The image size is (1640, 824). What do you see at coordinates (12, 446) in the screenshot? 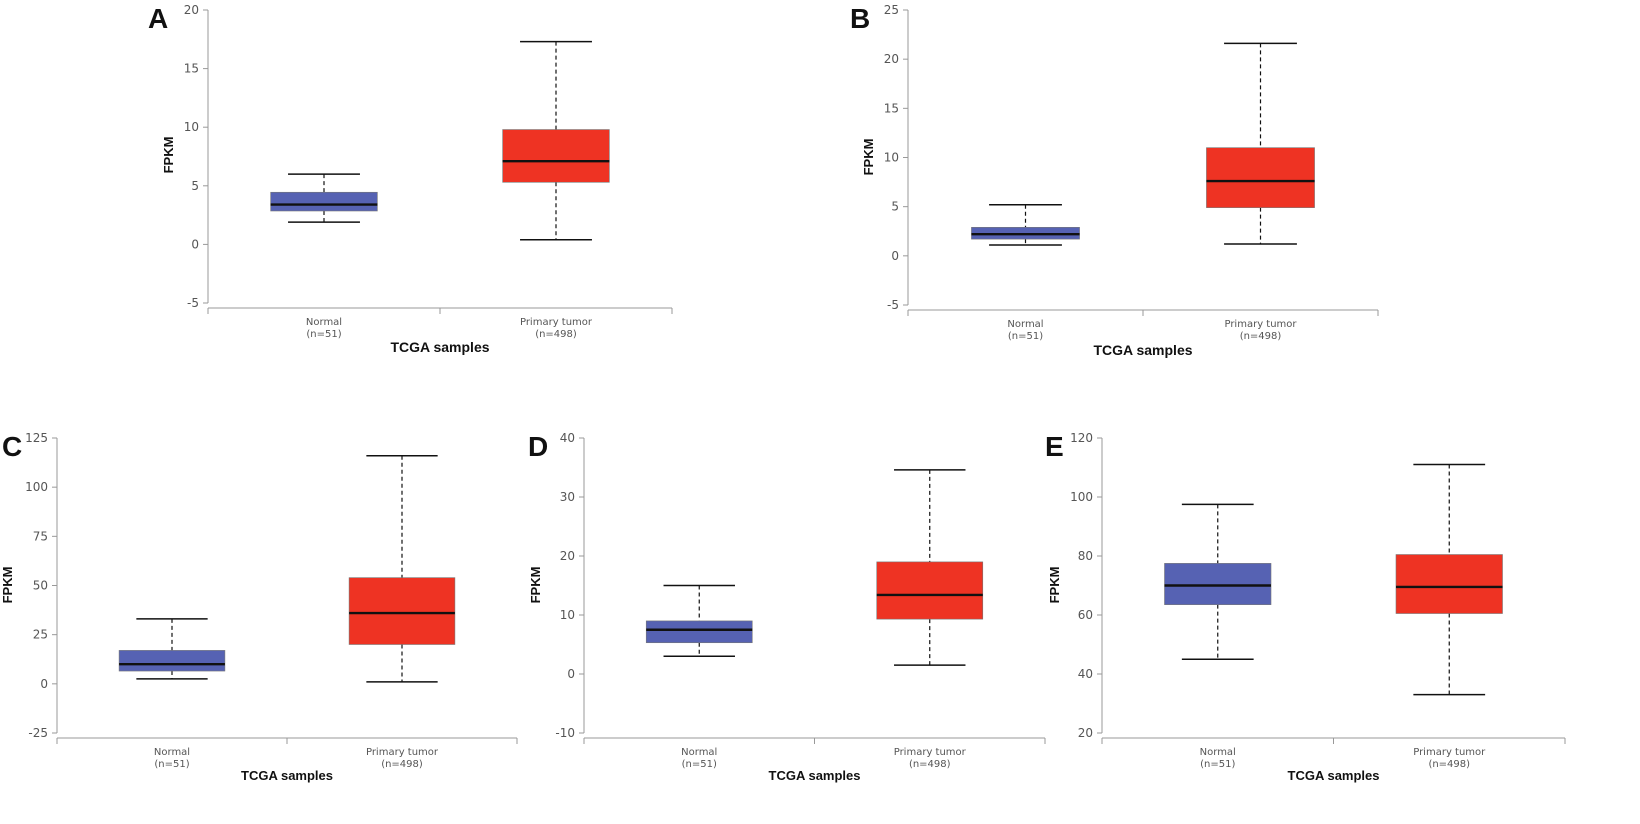
I see `panel-letter: C` at bounding box center [12, 446].